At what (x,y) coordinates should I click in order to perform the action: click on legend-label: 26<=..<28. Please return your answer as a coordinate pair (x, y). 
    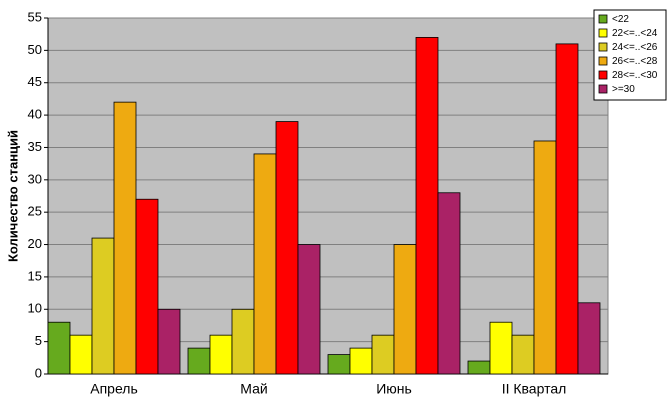
    Looking at the image, I should click on (635, 61).